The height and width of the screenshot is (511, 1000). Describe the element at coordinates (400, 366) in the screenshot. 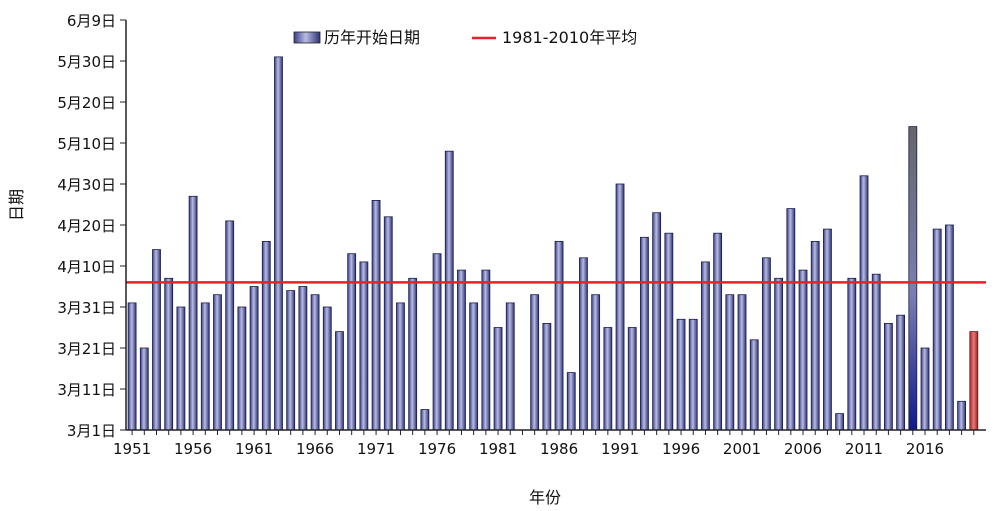

I see `bar-1973` at that location.